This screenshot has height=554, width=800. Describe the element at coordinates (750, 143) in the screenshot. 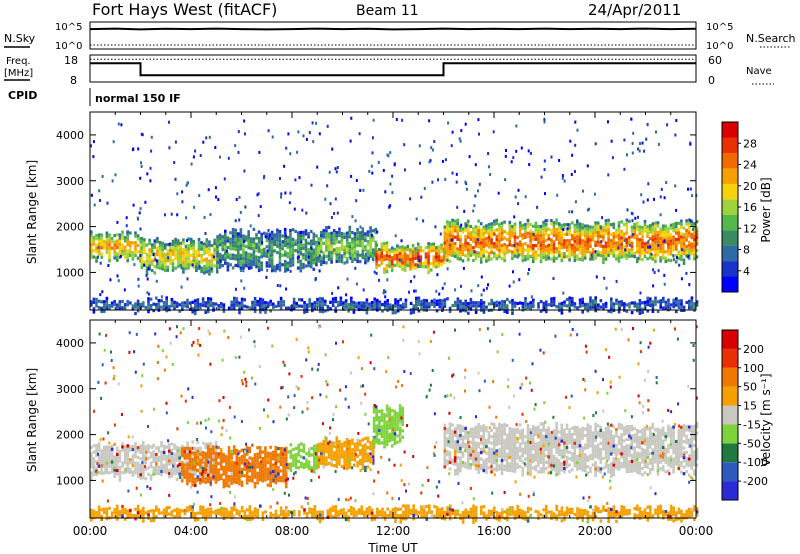

I see `colorbar-tick-label: 28` at that location.